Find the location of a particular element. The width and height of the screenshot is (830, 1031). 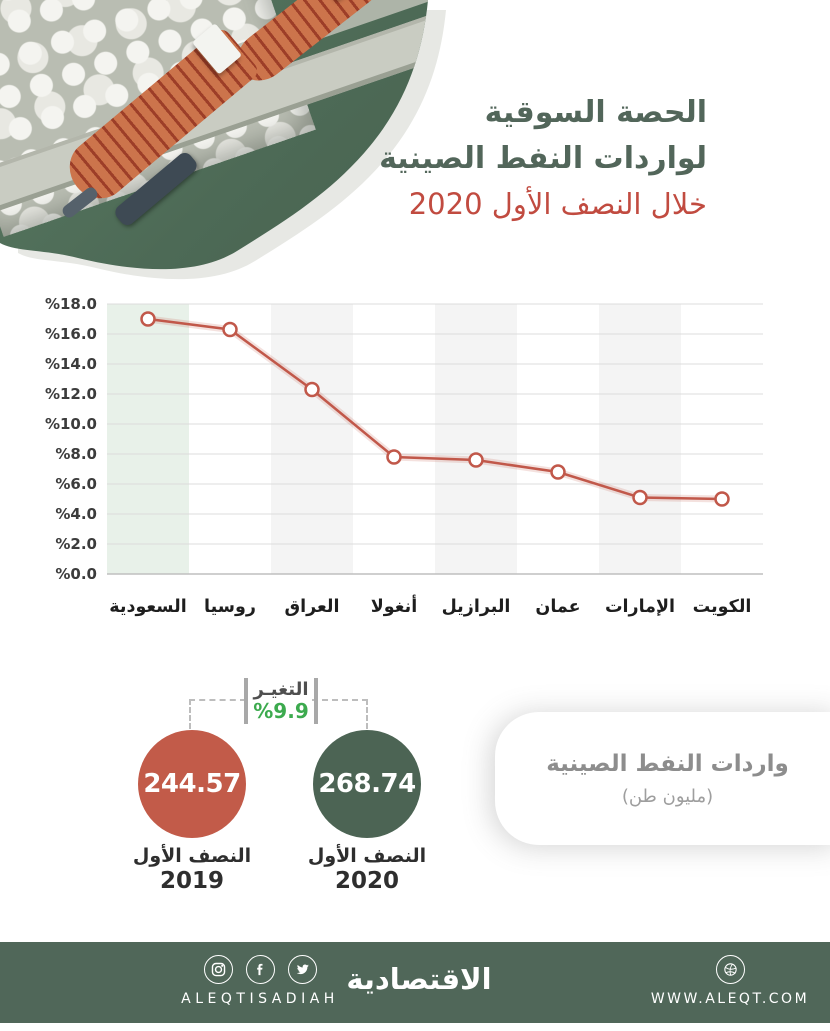

footer-website-block: WWW.ALEQT.COM is located at coordinates (730, 981).